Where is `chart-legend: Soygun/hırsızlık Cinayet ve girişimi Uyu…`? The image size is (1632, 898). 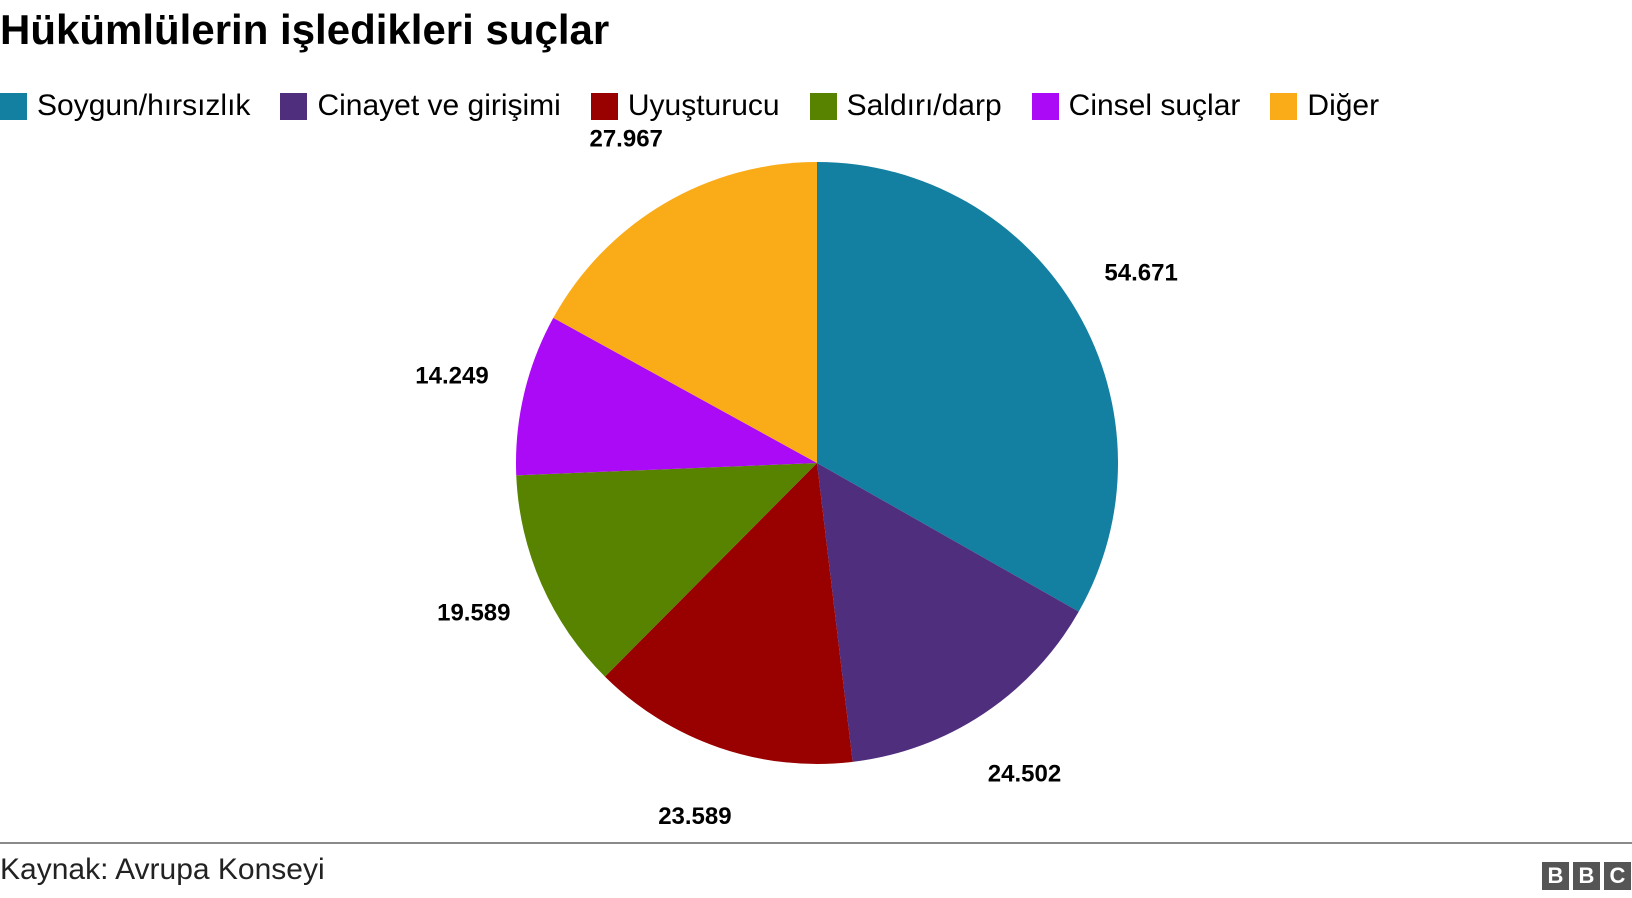 chart-legend: Soygun/hırsızlık Cinayet ve girişimi Uyu… is located at coordinates (704, 106).